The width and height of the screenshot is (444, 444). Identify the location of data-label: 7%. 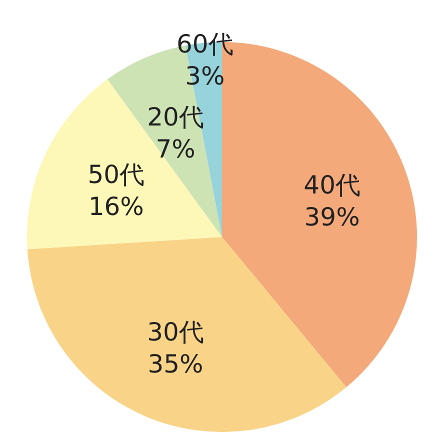
(176, 149).